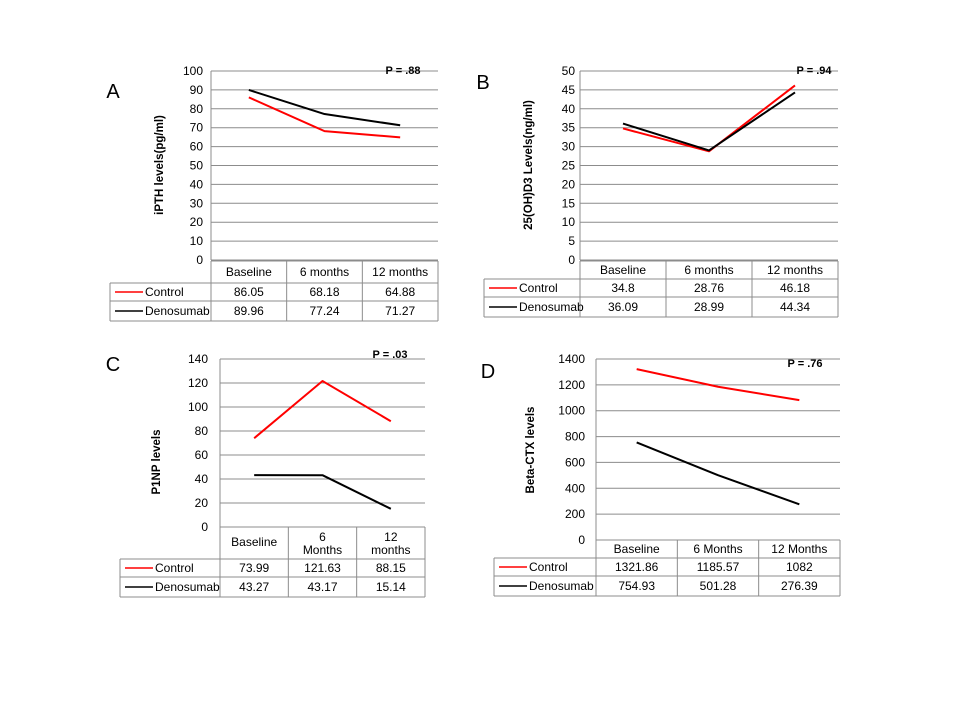  What do you see at coordinates (575, 488) in the screenshot?
I see `y-tick-label: 400` at bounding box center [575, 488].